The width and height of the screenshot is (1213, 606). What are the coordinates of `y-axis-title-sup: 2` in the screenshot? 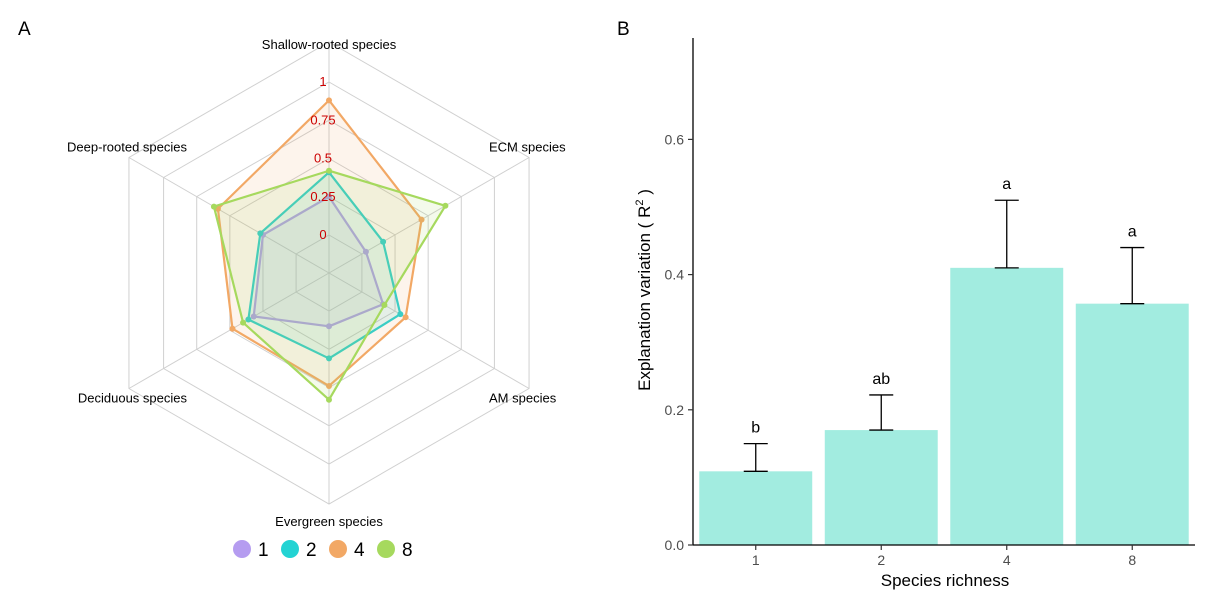 It's located at (640, 203).